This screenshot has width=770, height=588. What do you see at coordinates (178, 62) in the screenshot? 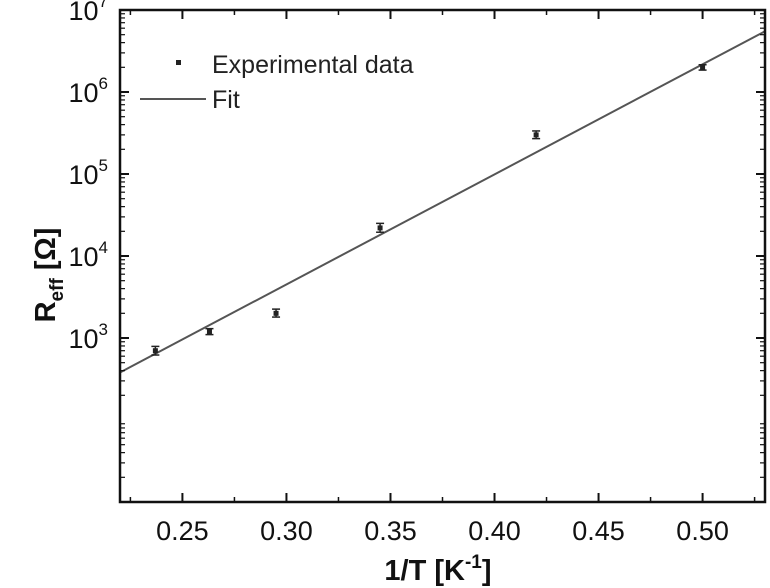
I see `legend-scatter-marker` at bounding box center [178, 62].